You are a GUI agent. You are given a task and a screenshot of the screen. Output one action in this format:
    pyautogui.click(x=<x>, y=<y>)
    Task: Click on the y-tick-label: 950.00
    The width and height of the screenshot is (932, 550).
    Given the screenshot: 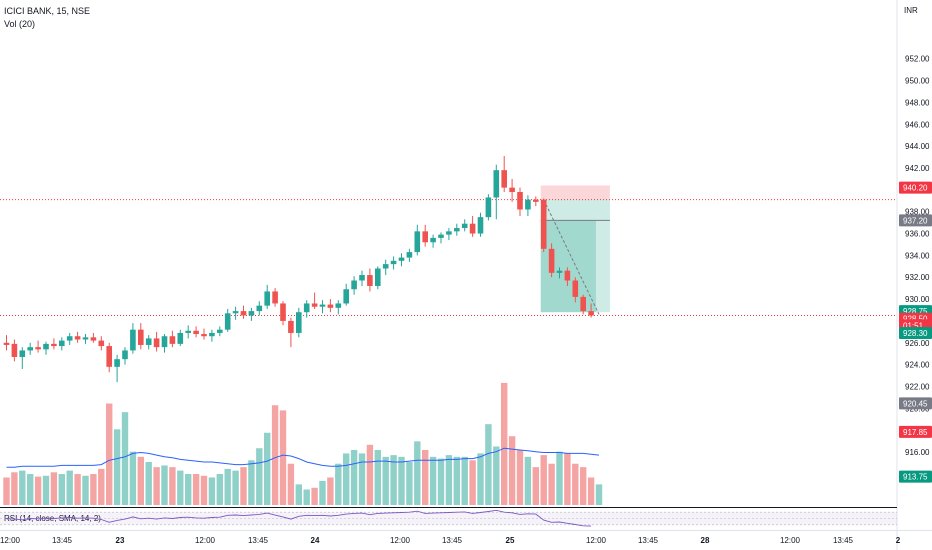 What is the action you would take?
    pyautogui.click(x=917, y=81)
    